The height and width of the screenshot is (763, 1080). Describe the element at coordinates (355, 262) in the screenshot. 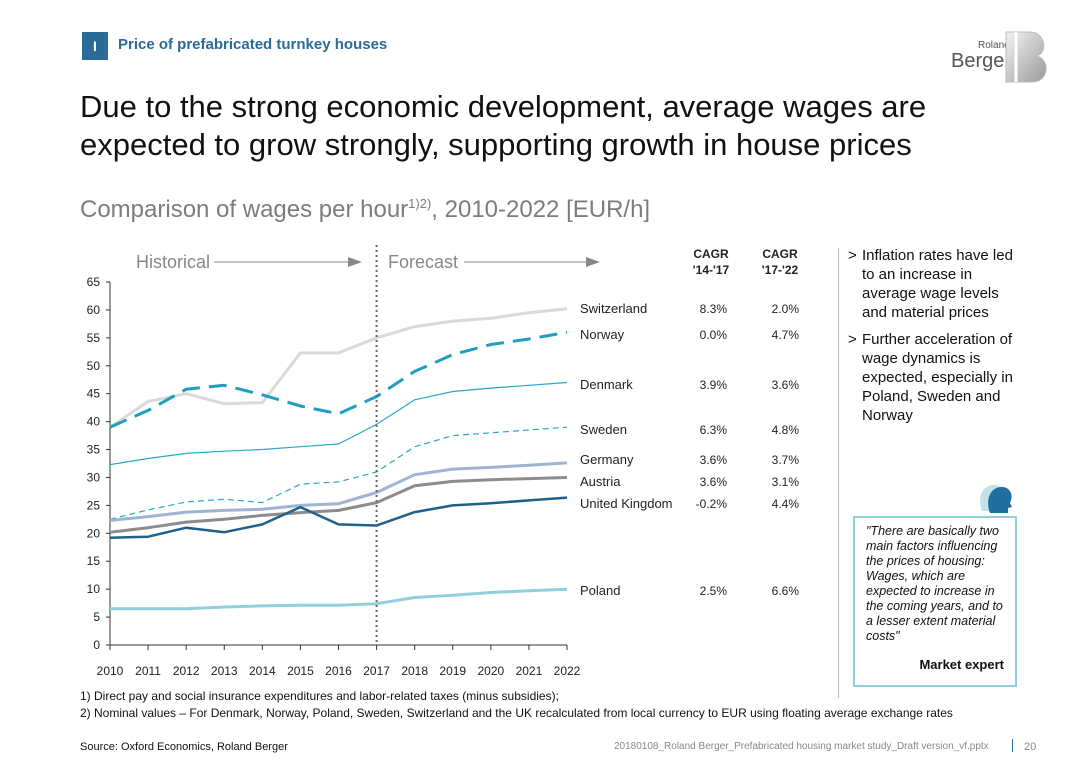

I see `historical-arrow-head` at that location.